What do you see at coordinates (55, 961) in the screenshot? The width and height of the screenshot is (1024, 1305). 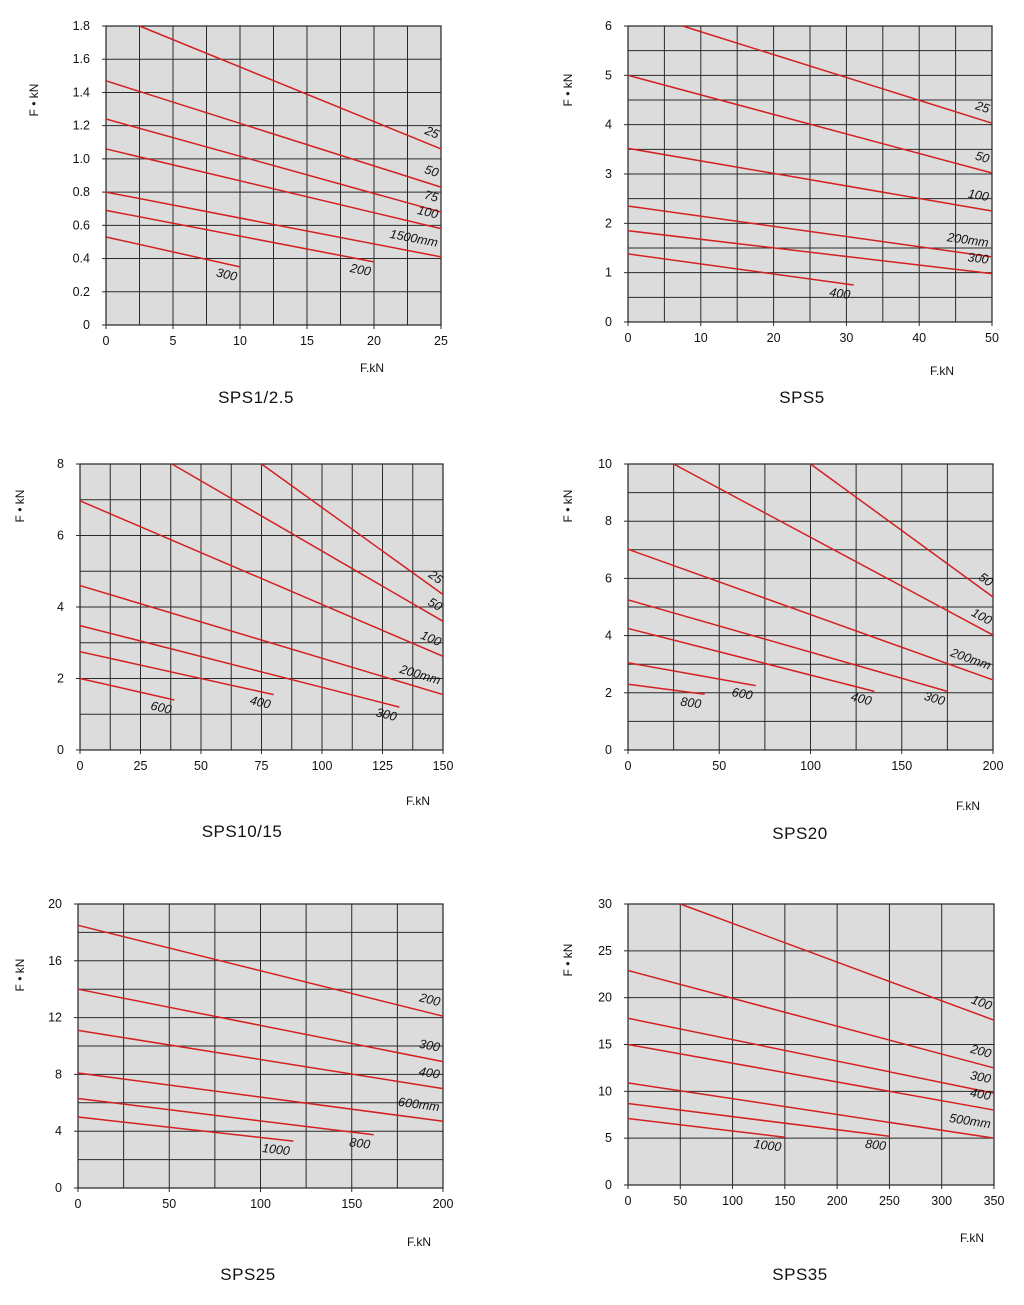 I see `y-tick-label: 16` at bounding box center [55, 961].